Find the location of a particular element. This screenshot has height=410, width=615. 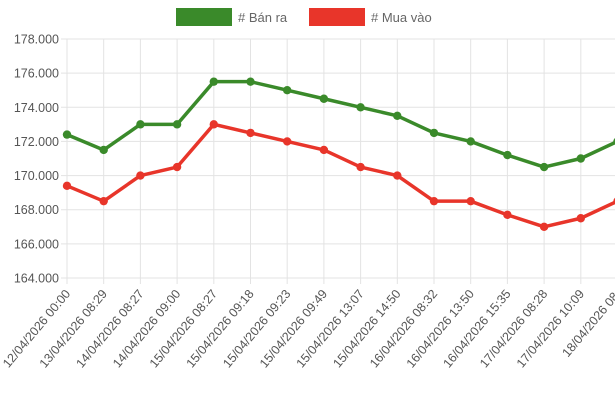

x-tick-label: 15/04/2026 09:18 is located at coordinates (220, 329).